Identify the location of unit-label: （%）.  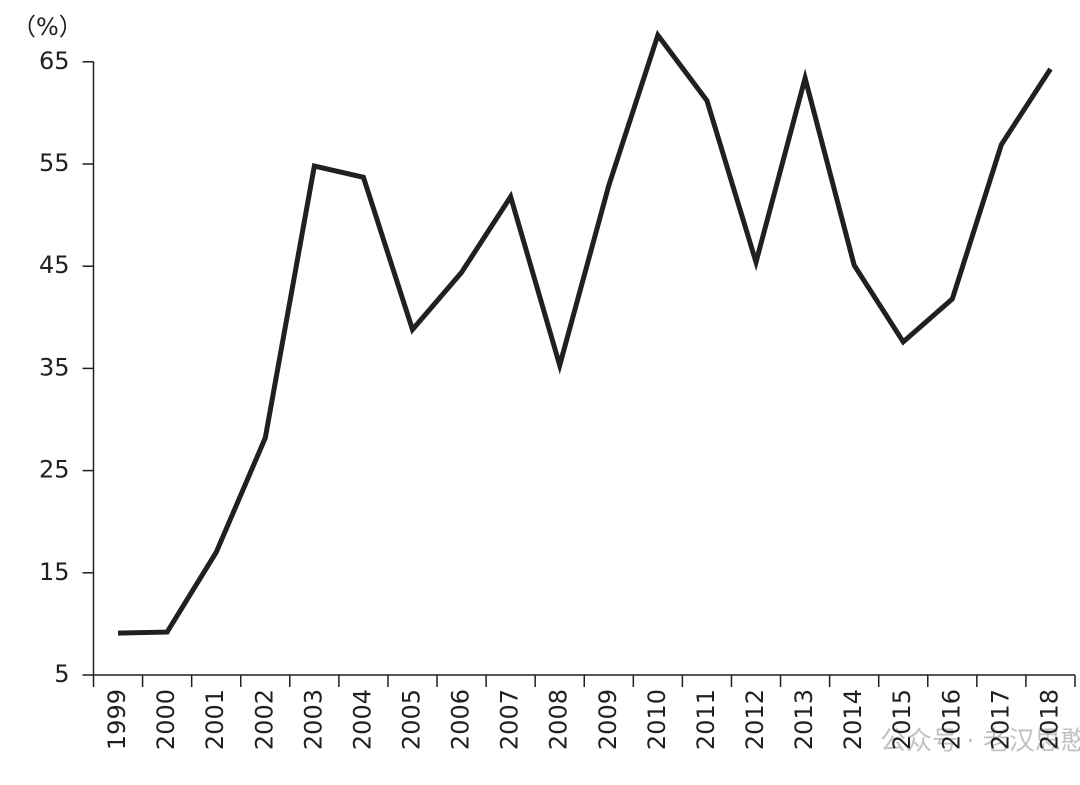
(47, 27).